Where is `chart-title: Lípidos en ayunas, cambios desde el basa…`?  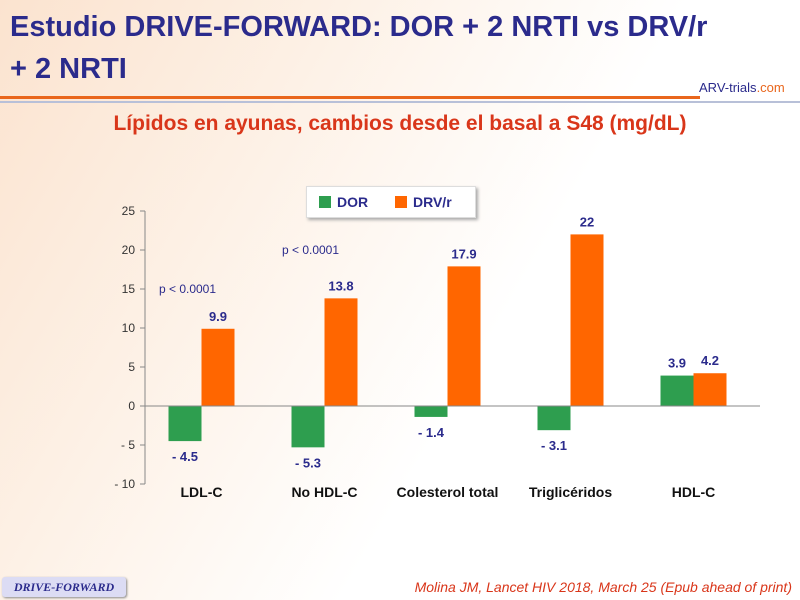
chart-title: Lípidos en ayunas, cambios desde el basa… is located at coordinates (400, 123).